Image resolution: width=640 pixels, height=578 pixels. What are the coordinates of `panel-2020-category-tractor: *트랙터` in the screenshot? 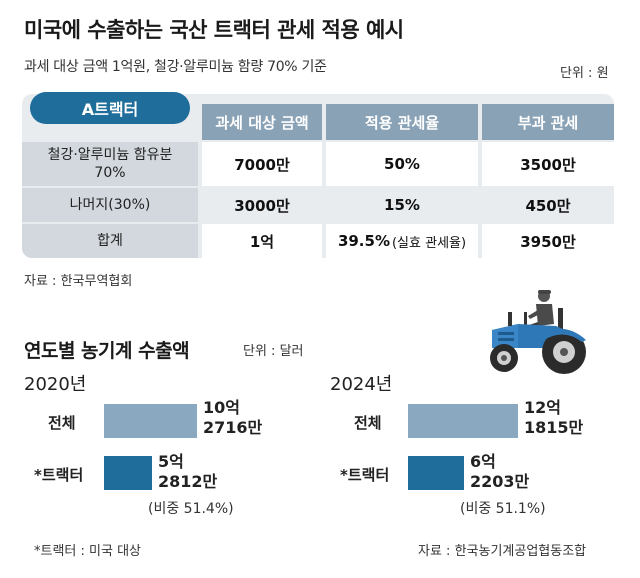 It's located at (59, 475).